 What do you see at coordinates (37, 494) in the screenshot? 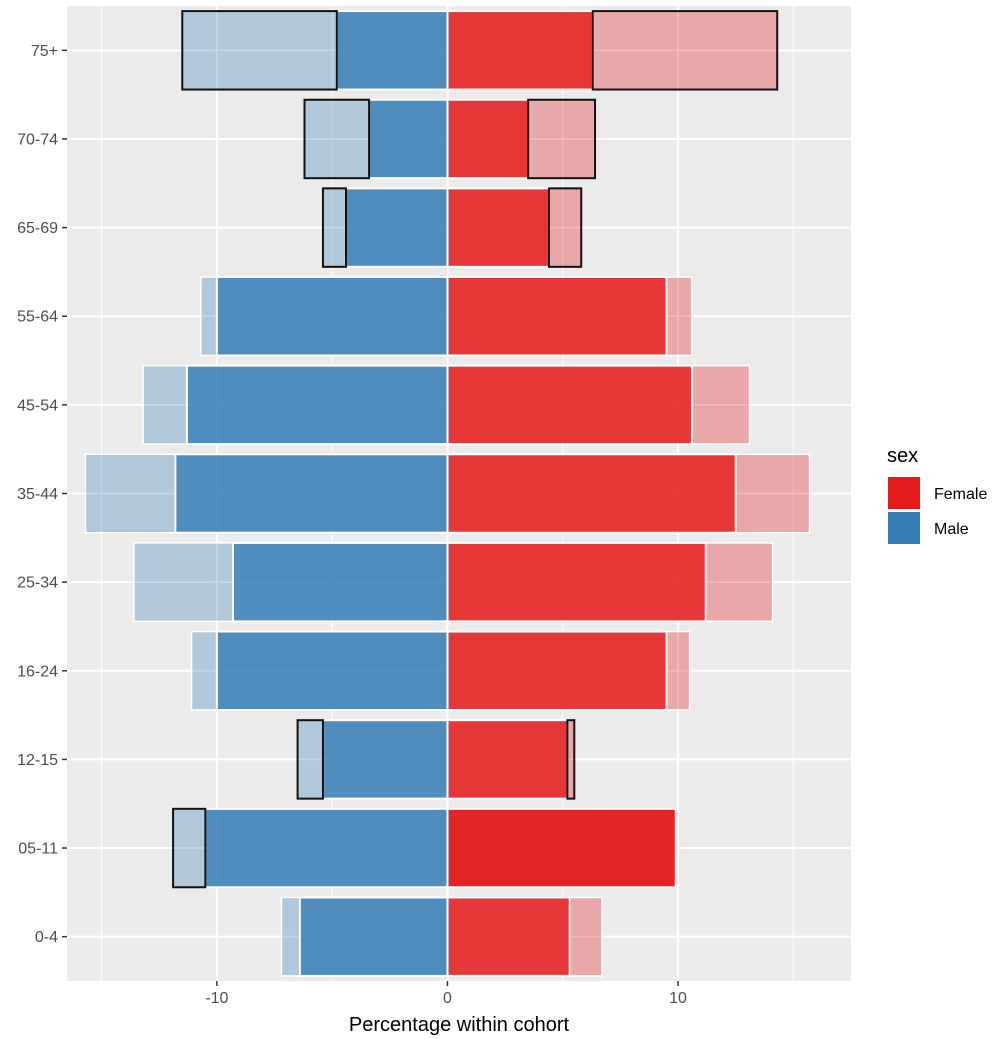
I see `y-tick-label: 35-44` at bounding box center [37, 494].